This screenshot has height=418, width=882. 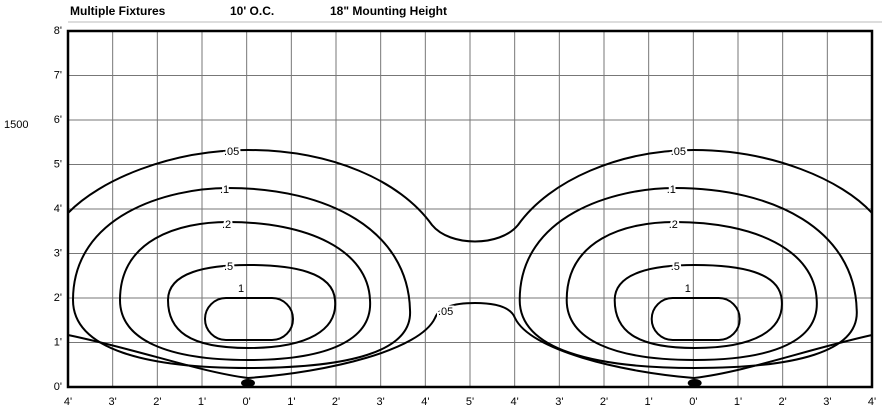 What do you see at coordinates (58, 120) in the screenshot?
I see `y-tick-label: 6'` at bounding box center [58, 120].